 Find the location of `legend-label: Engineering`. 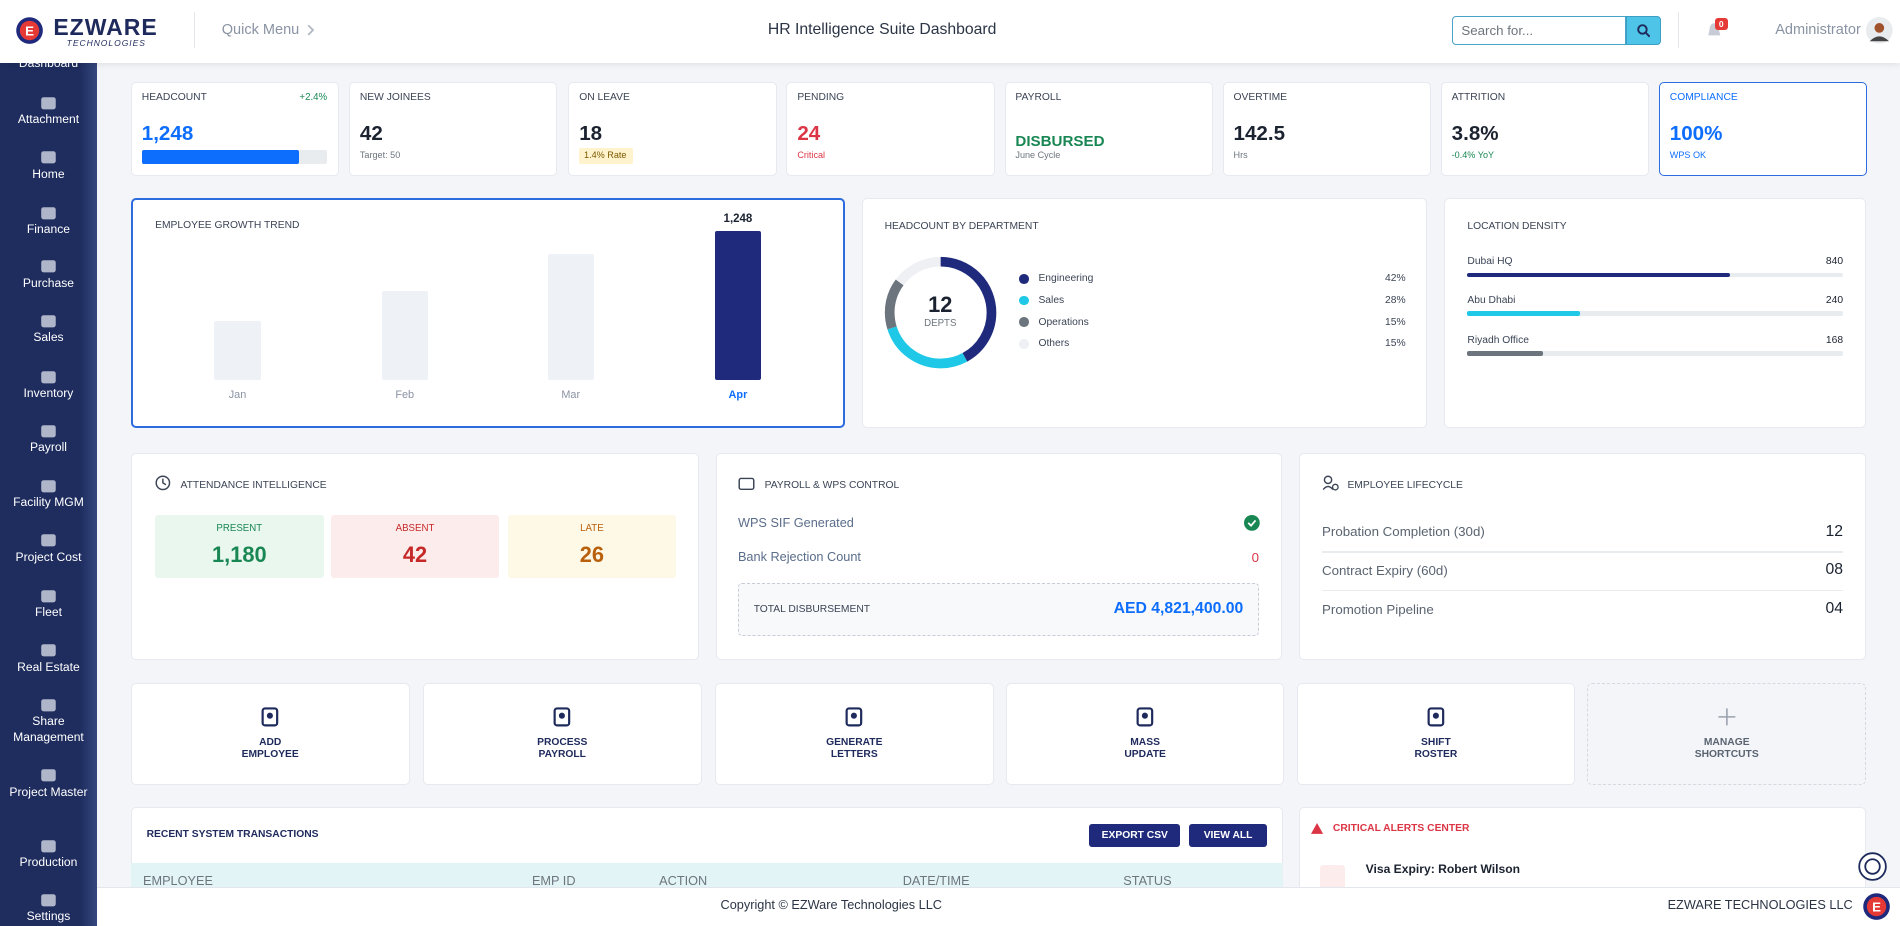

legend-label: Engineering is located at coordinates (1066, 278).